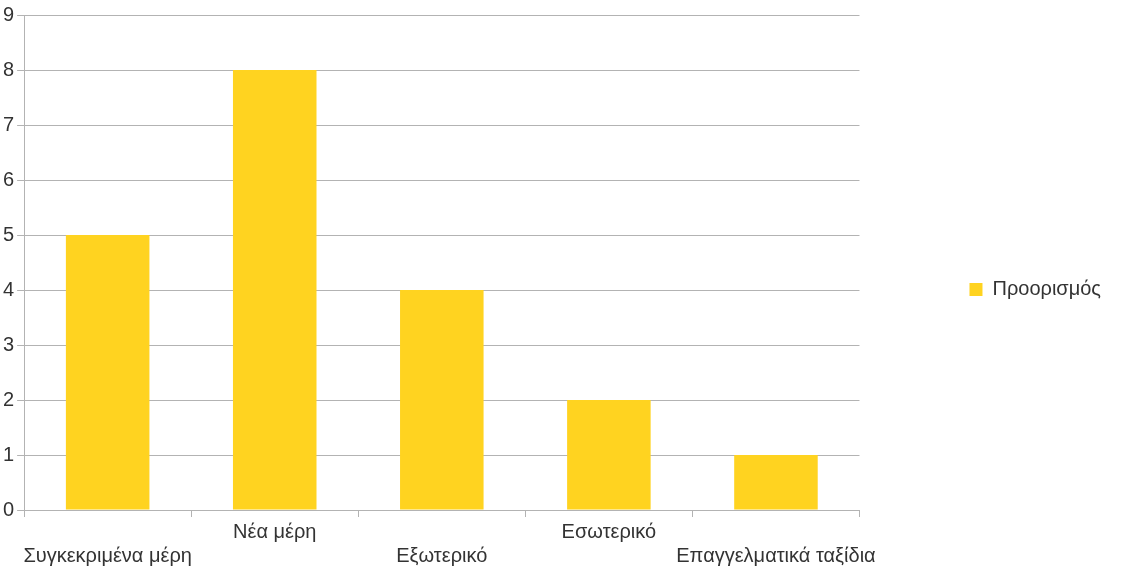  Describe the element at coordinates (9, 13) in the screenshot. I see `y-tick-label: 9` at that location.